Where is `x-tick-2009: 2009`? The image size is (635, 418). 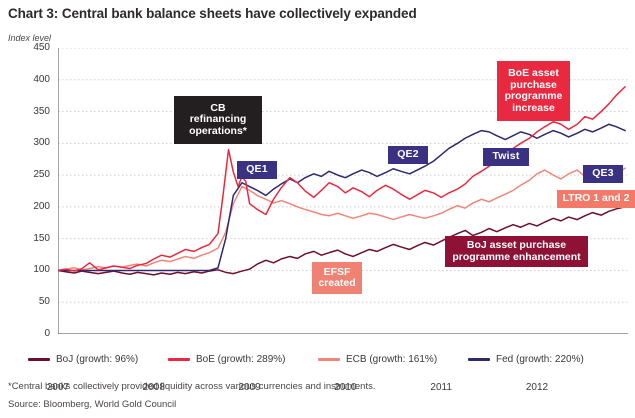 x-tick-2009: 2009 is located at coordinates (249, 387).